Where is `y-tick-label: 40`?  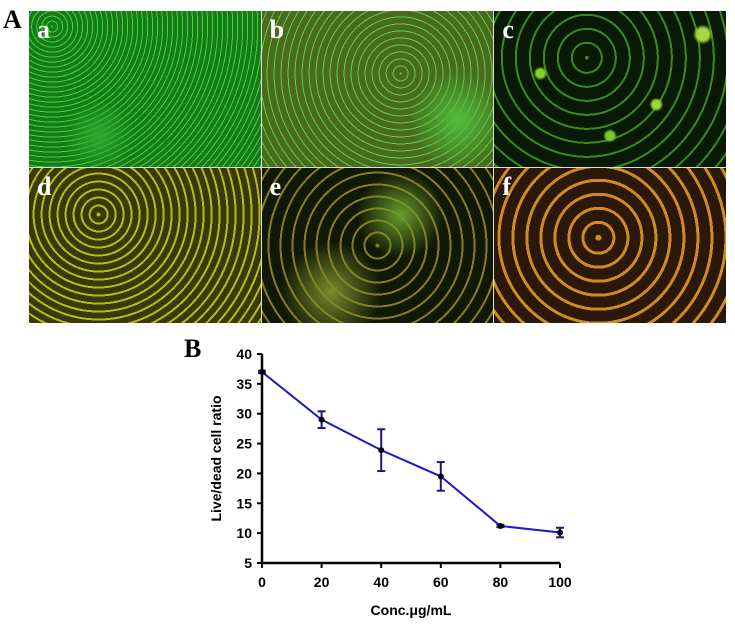 y-tick-label: 40 is located at coordinates (244, 354).